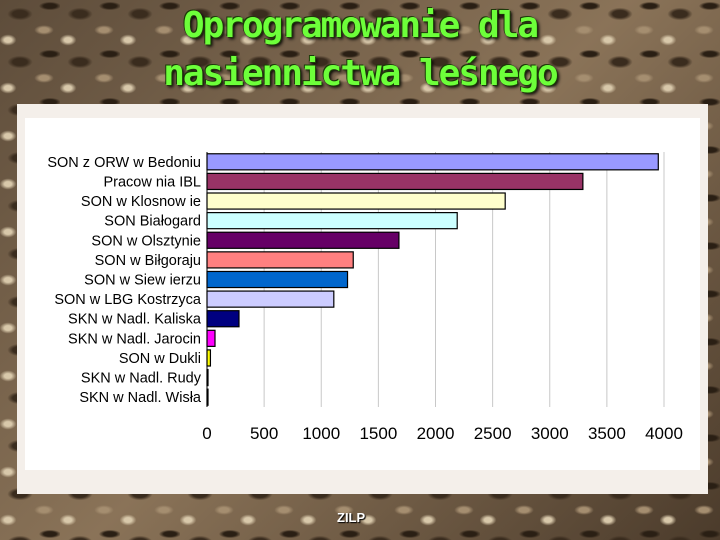 The width and height of the screenshot is (720, 540). Describe the element at coordinates (360, 25) in the screenshot. I see `slide-title-line-1: Oprogramowanie dla` at that location.